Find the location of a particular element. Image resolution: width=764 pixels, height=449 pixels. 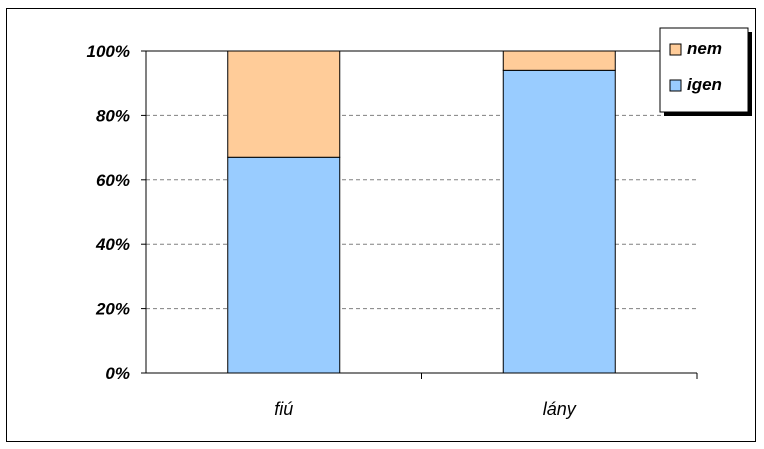

legend-swatch-nem is located at coordinates (675, 49).